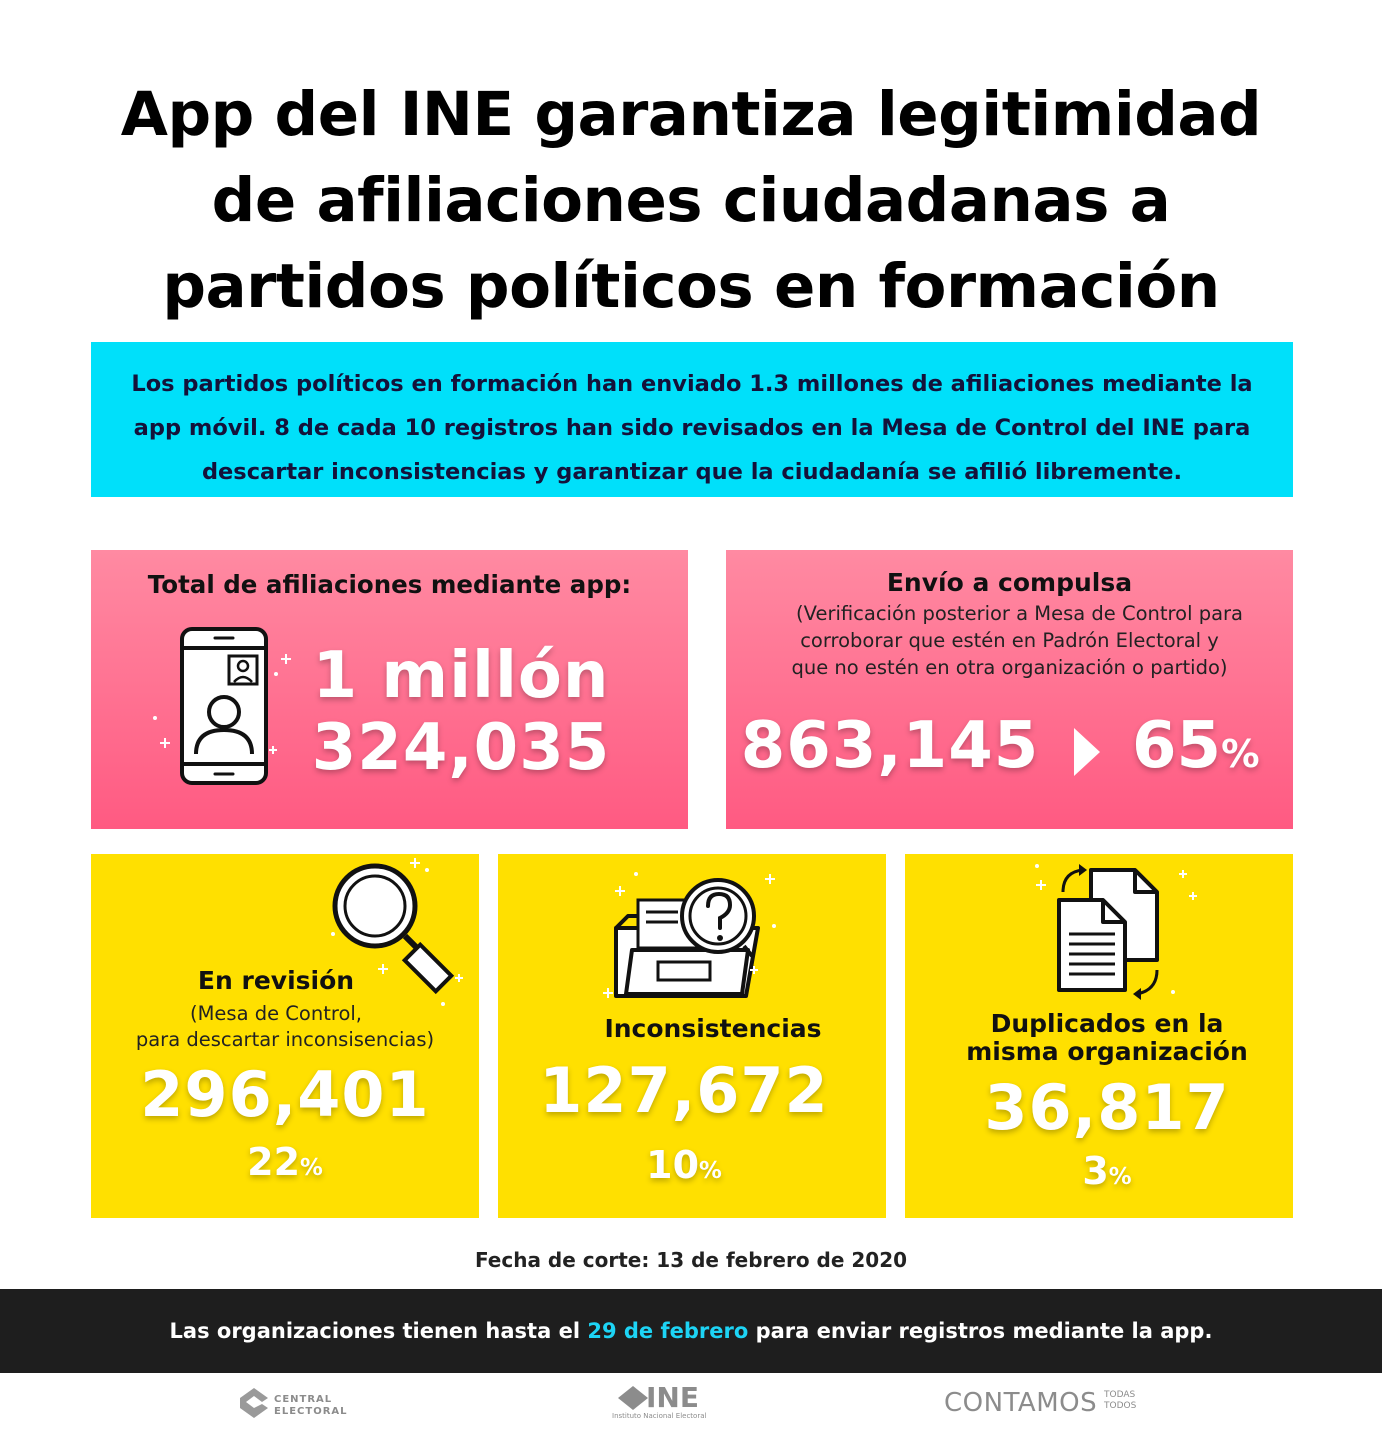 This screenshot has width=1382, height=1436. I want to click on revision-sub-line-1: (Mesa de Control,, so click(276, 1013).